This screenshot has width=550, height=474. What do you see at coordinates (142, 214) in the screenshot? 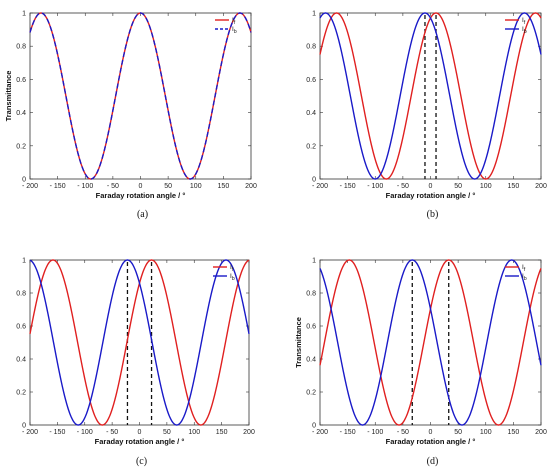
I see `panel-label: (a)` at bounding box center [142, 214].